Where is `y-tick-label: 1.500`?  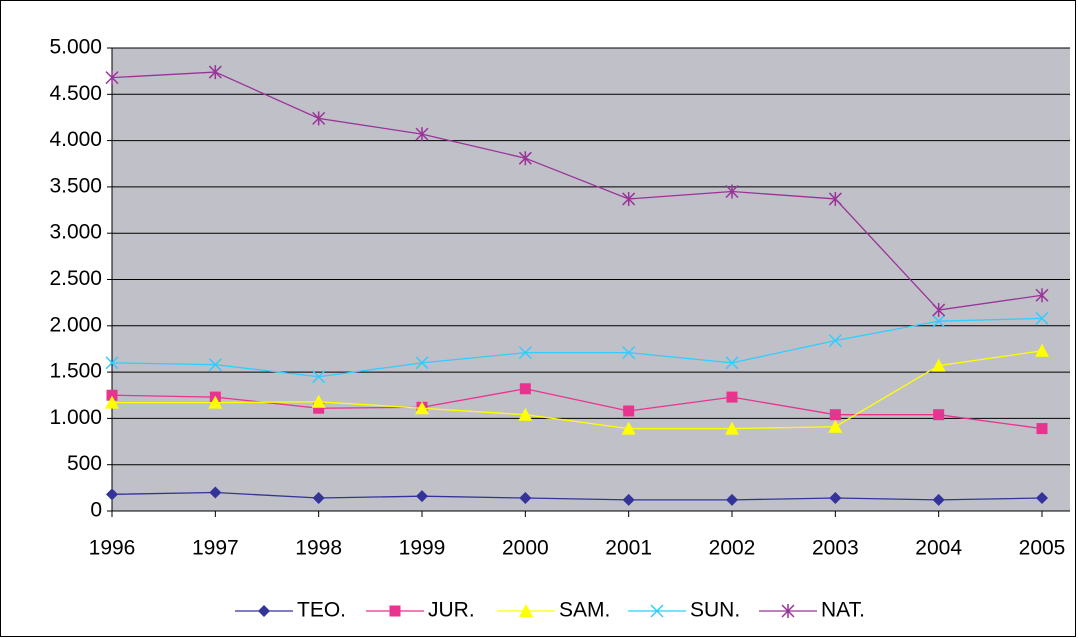
y-tick-label: 1.500 is located at coordinates (75, 371).